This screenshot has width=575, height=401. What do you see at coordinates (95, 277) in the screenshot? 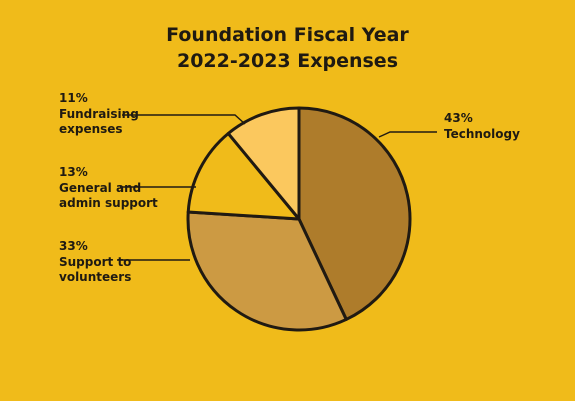
I see `label-support-volunteers-name-line-2: volunteers` at bounding box center [95, 277].